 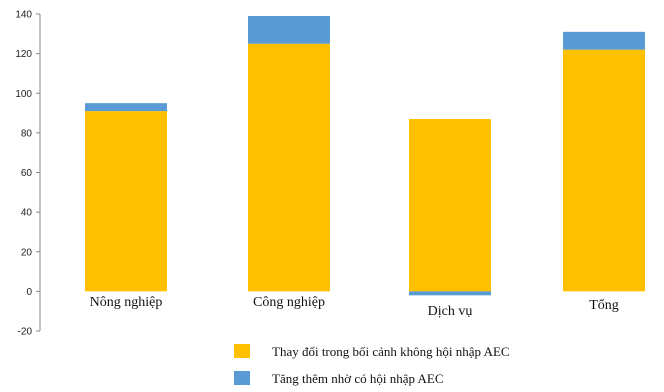 I want to click on y-tick-label: 0, so click(x=29, y=292).